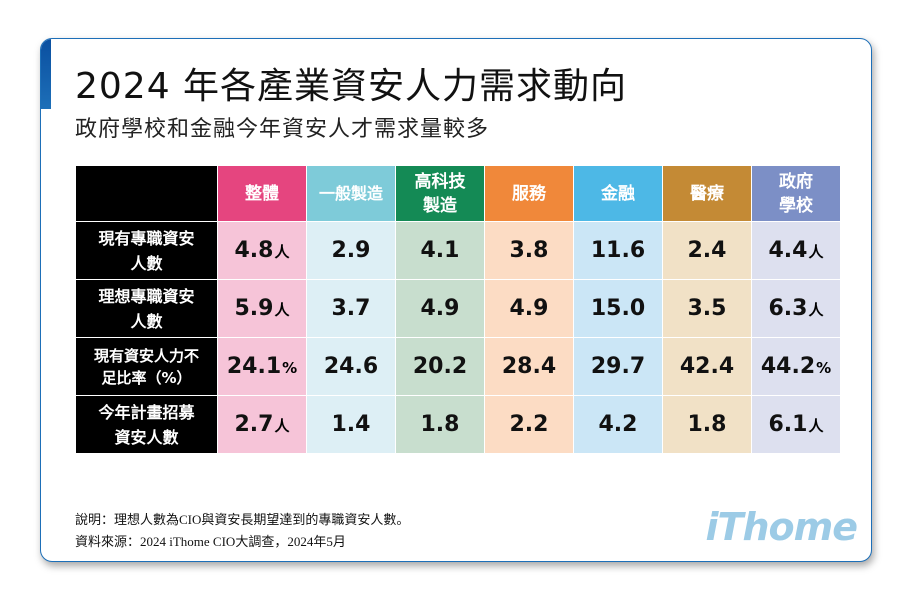  Describe the element at coordinates (529, 193) in the screenshot. I see `column-header: 服務` at that location.